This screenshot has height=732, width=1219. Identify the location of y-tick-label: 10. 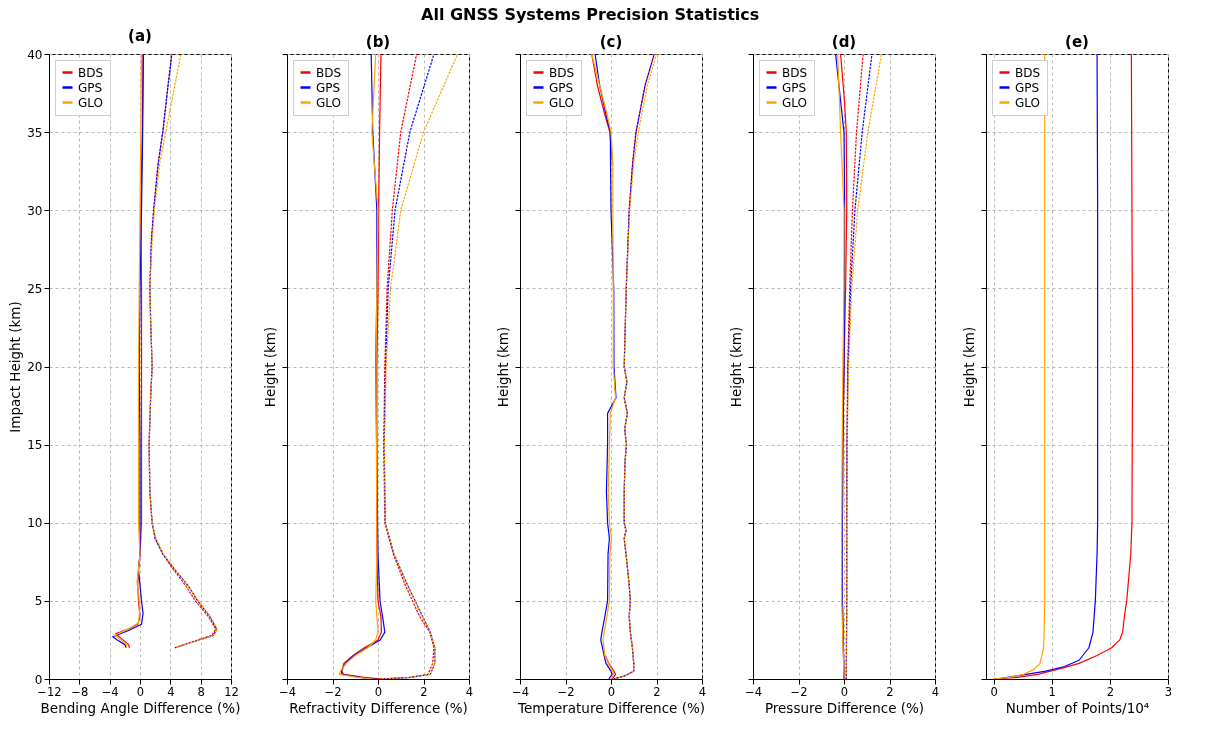
(35, 523).